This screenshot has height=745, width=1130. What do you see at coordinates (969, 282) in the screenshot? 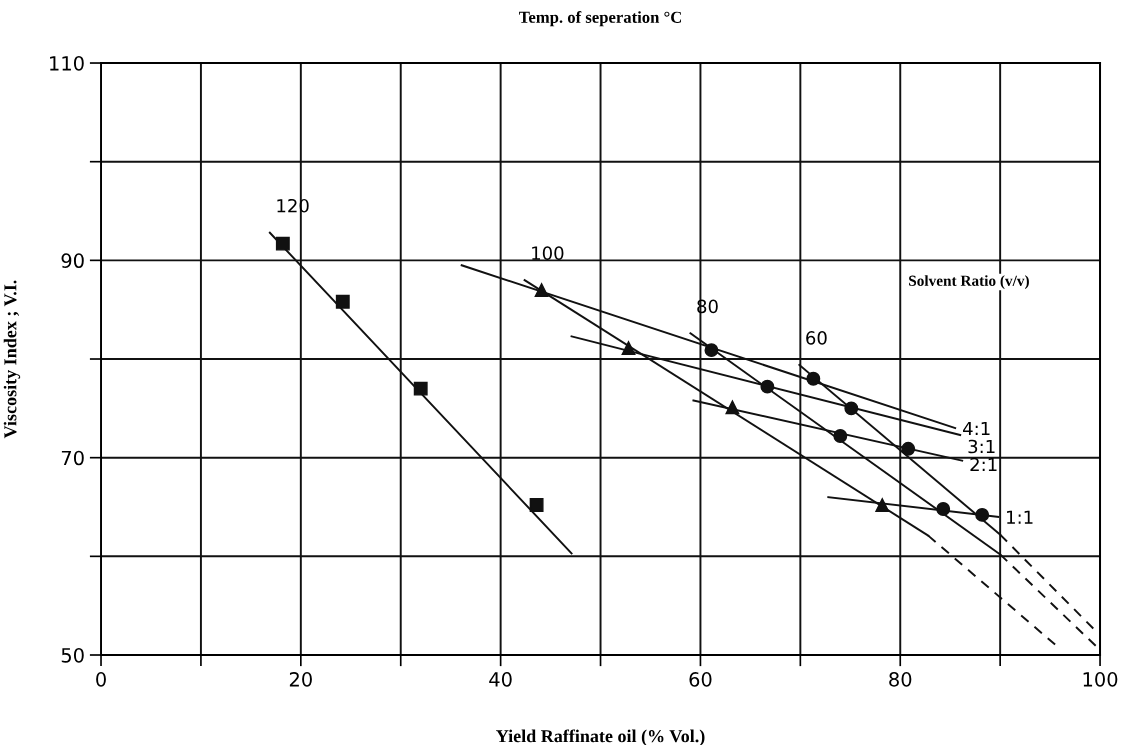
I see `annotation: Solvent Ratio (v/v)` at bounding box center [969, 282].